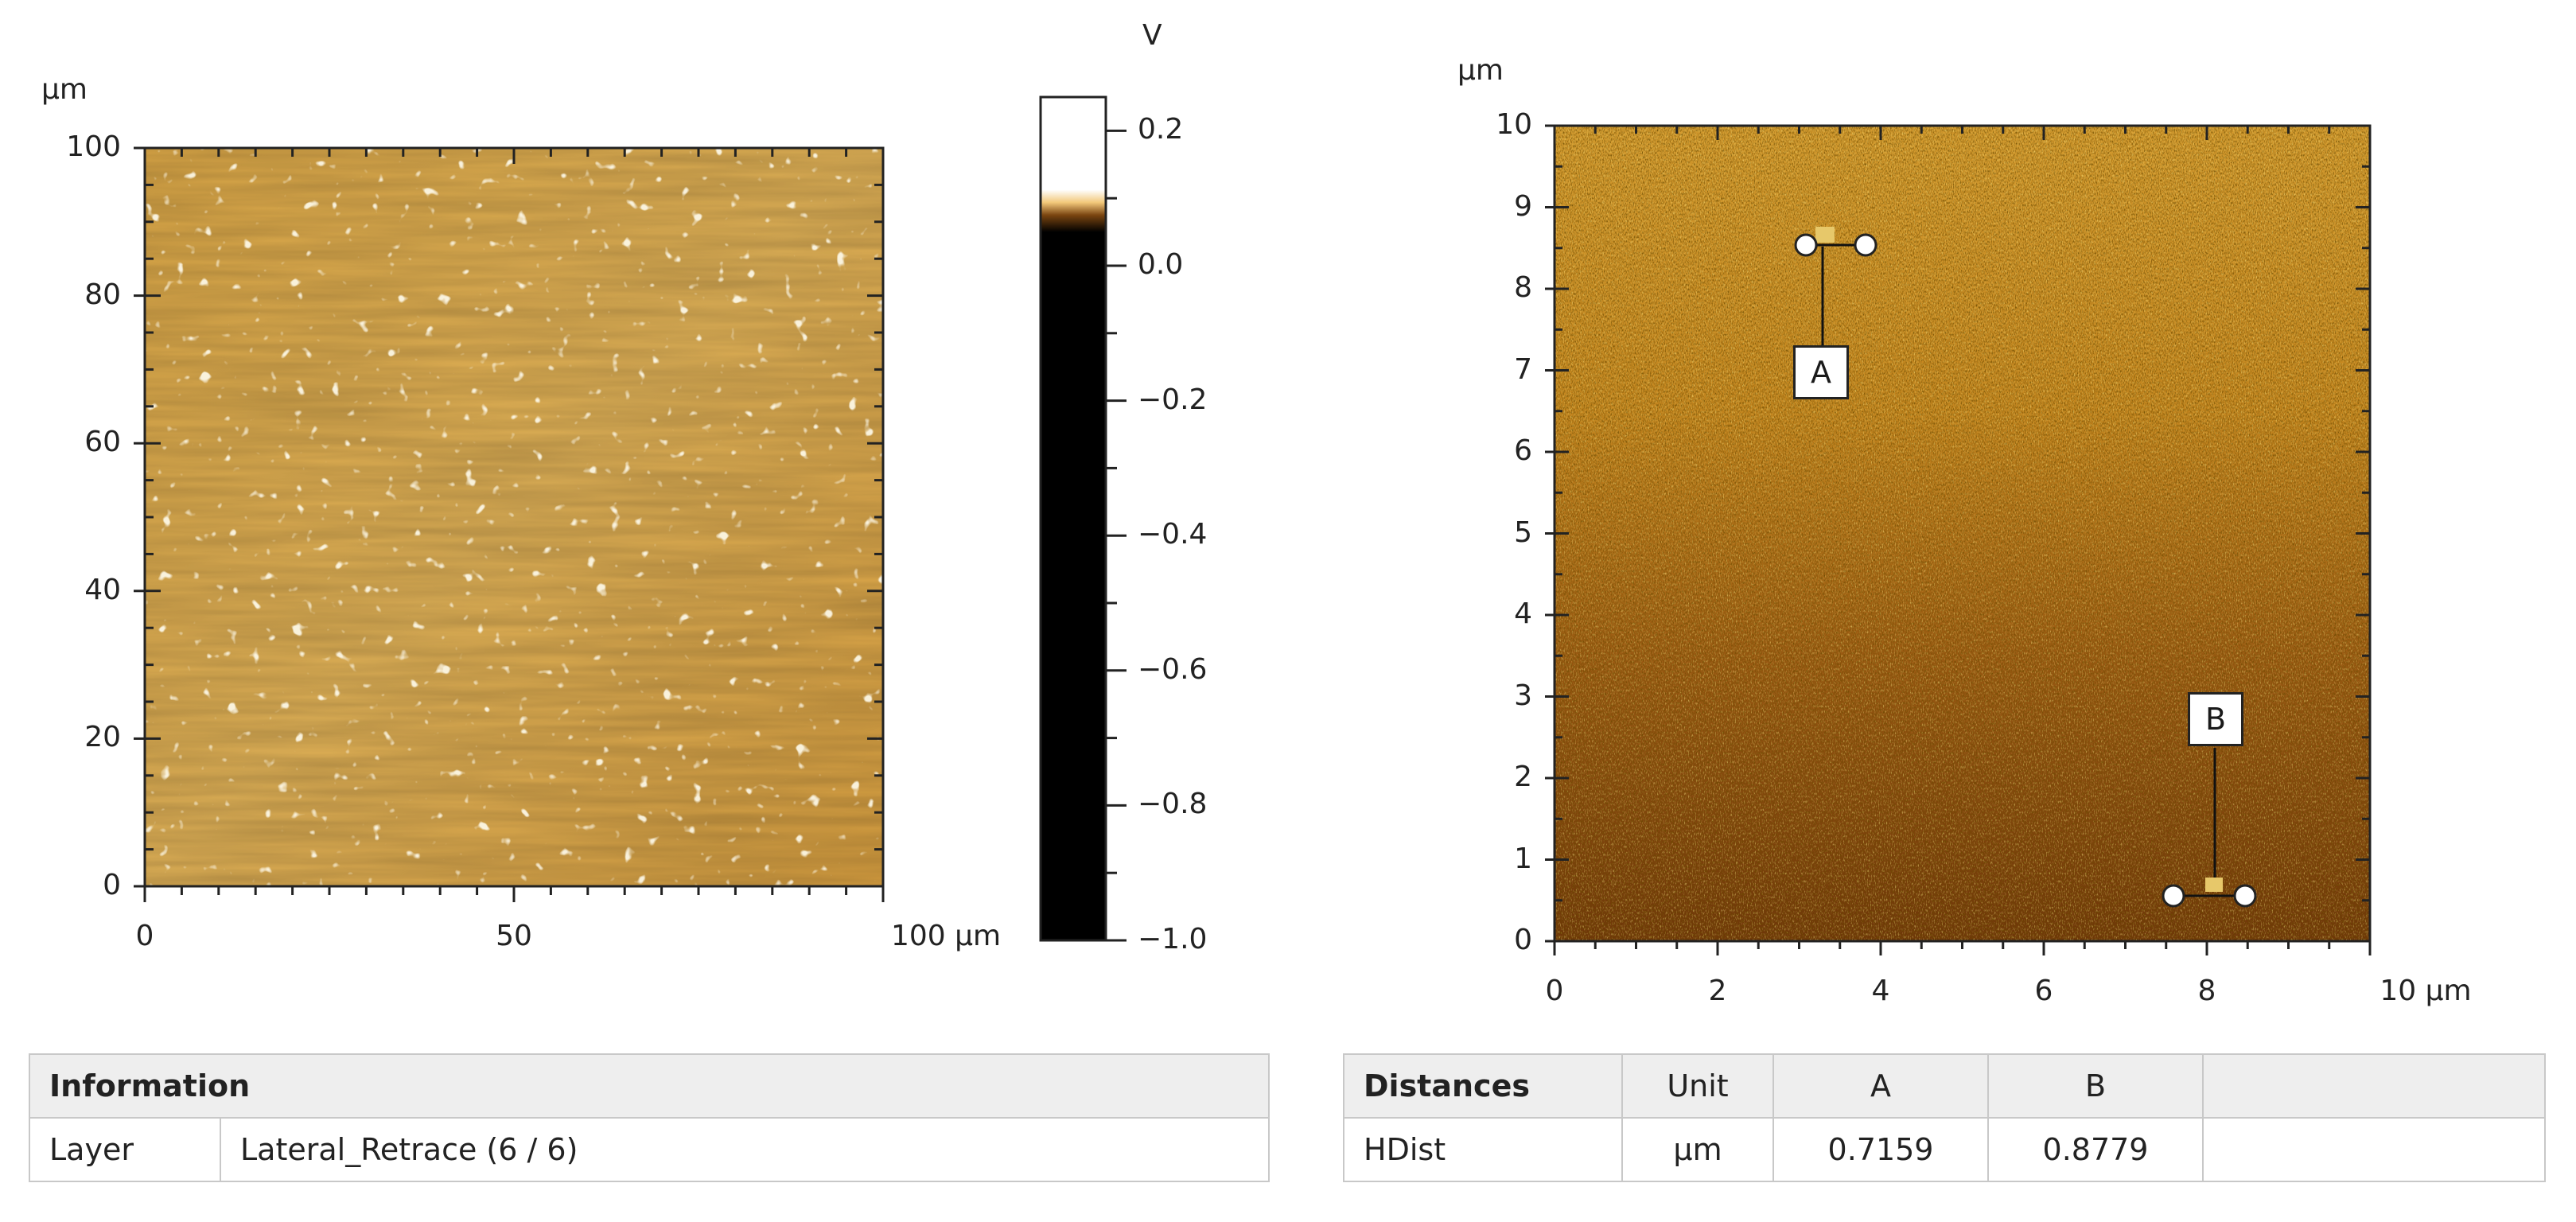 The width and height of the screenshot is (2576, 1222). Describe the element at coordinates (103, 589) in the screenshot. I see `left-y-tick-label: 40` at that location.